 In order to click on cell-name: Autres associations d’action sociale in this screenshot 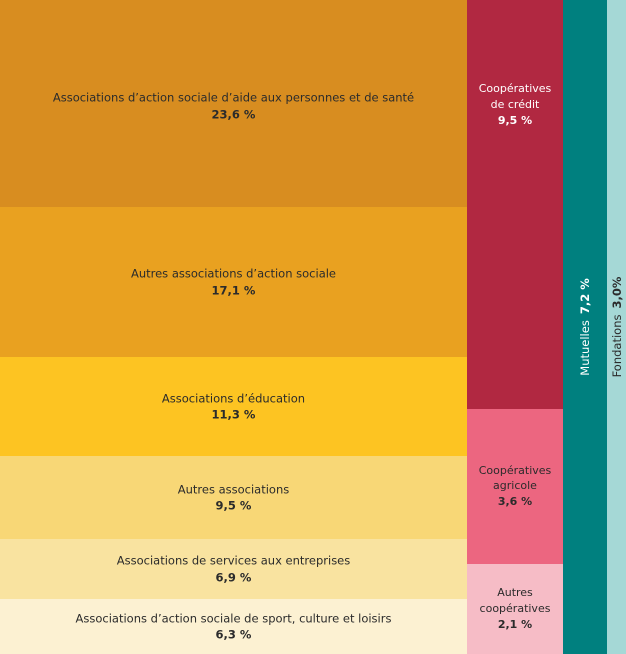, I will do `click(233, 273)`.